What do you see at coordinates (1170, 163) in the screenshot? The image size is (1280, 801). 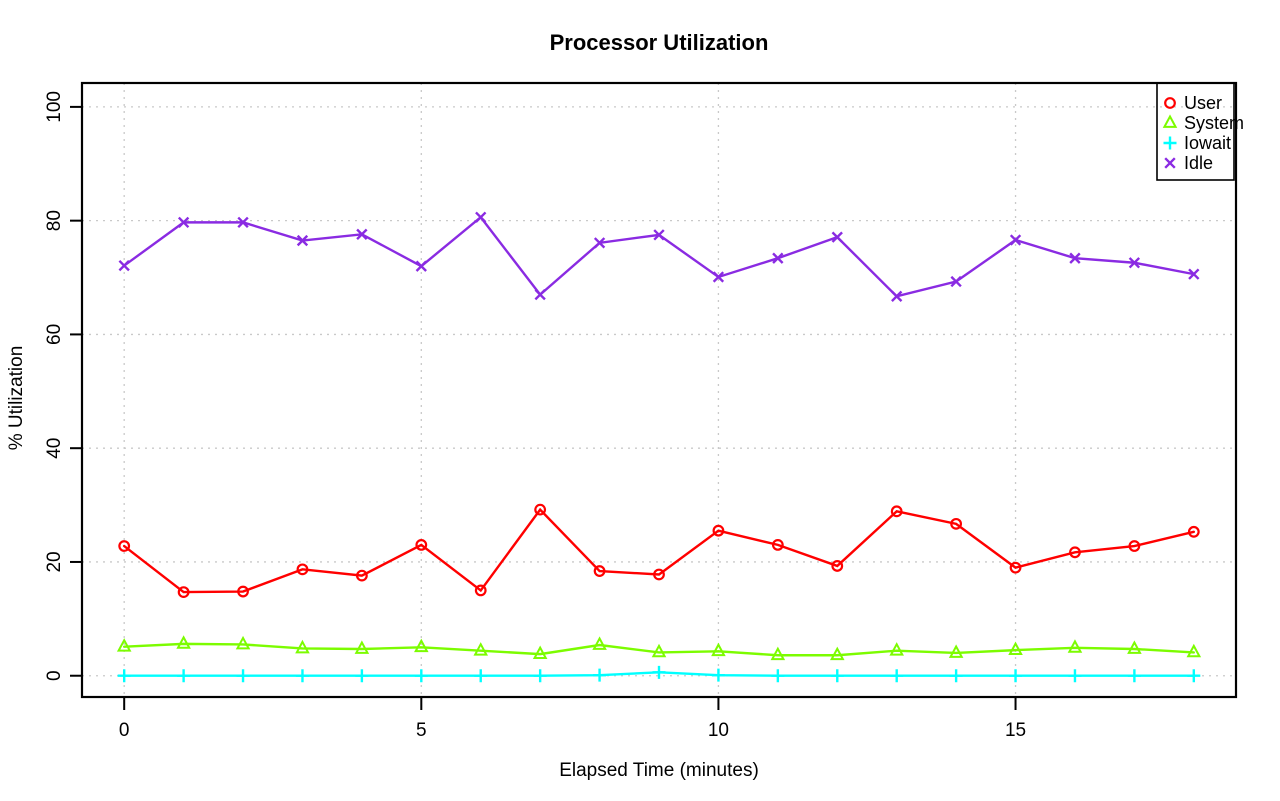 I see `x-marker-icon` at bounding box center [1170, 163].